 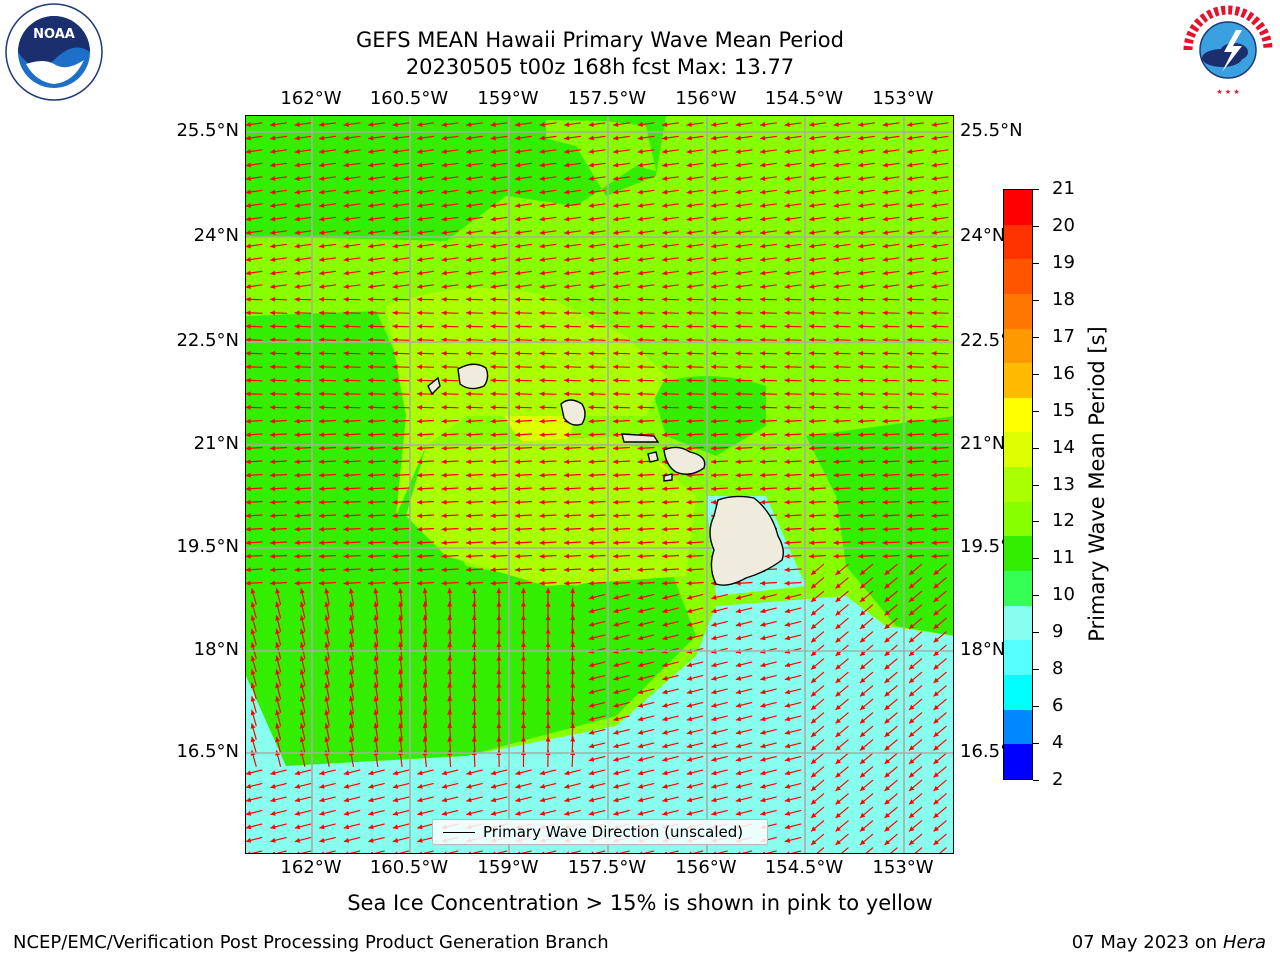 I want to click on footer-host: Hera, so click(x=1244, y=942).